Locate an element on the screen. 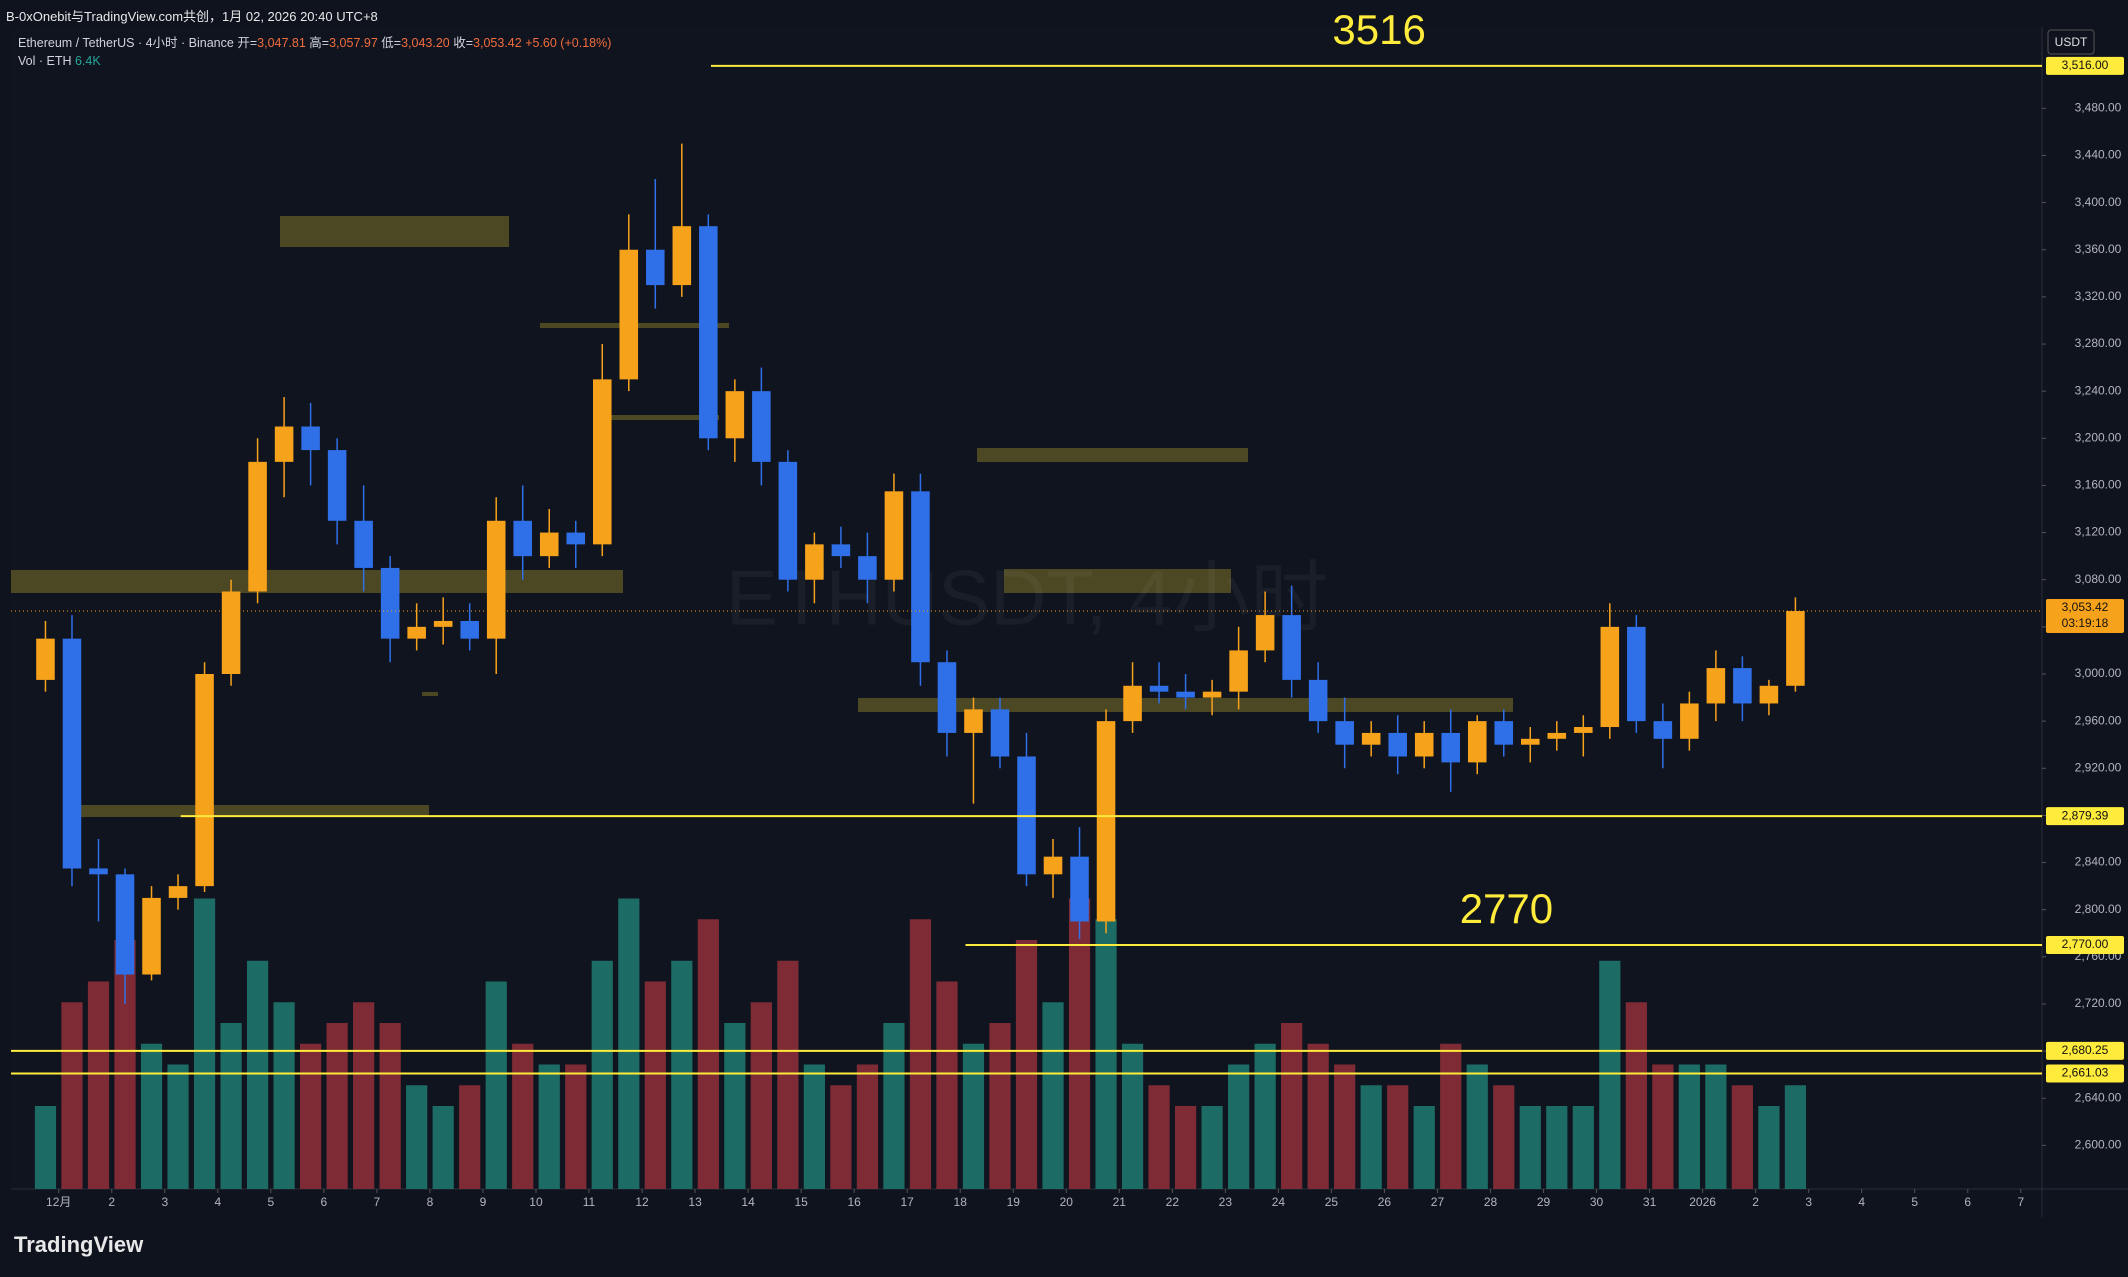 The height and width of the screenshot is (1277, 2128). x-tick-label: 23 is located at coordinates (1226, 1202).